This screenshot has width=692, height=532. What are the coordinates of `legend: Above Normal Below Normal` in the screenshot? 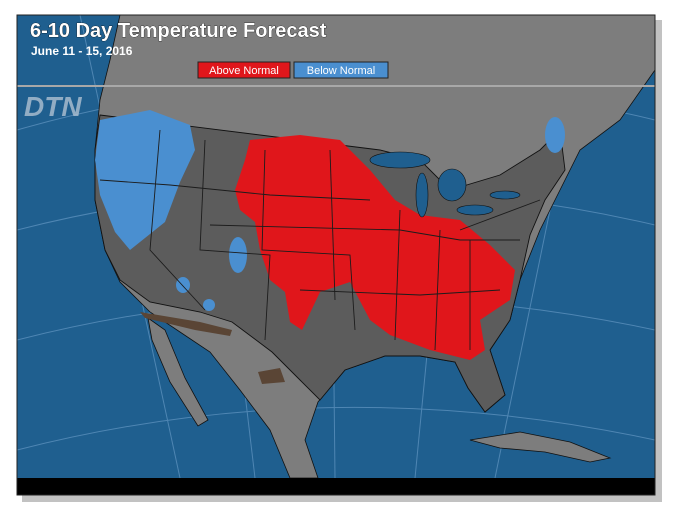 It's located at (293, 70).